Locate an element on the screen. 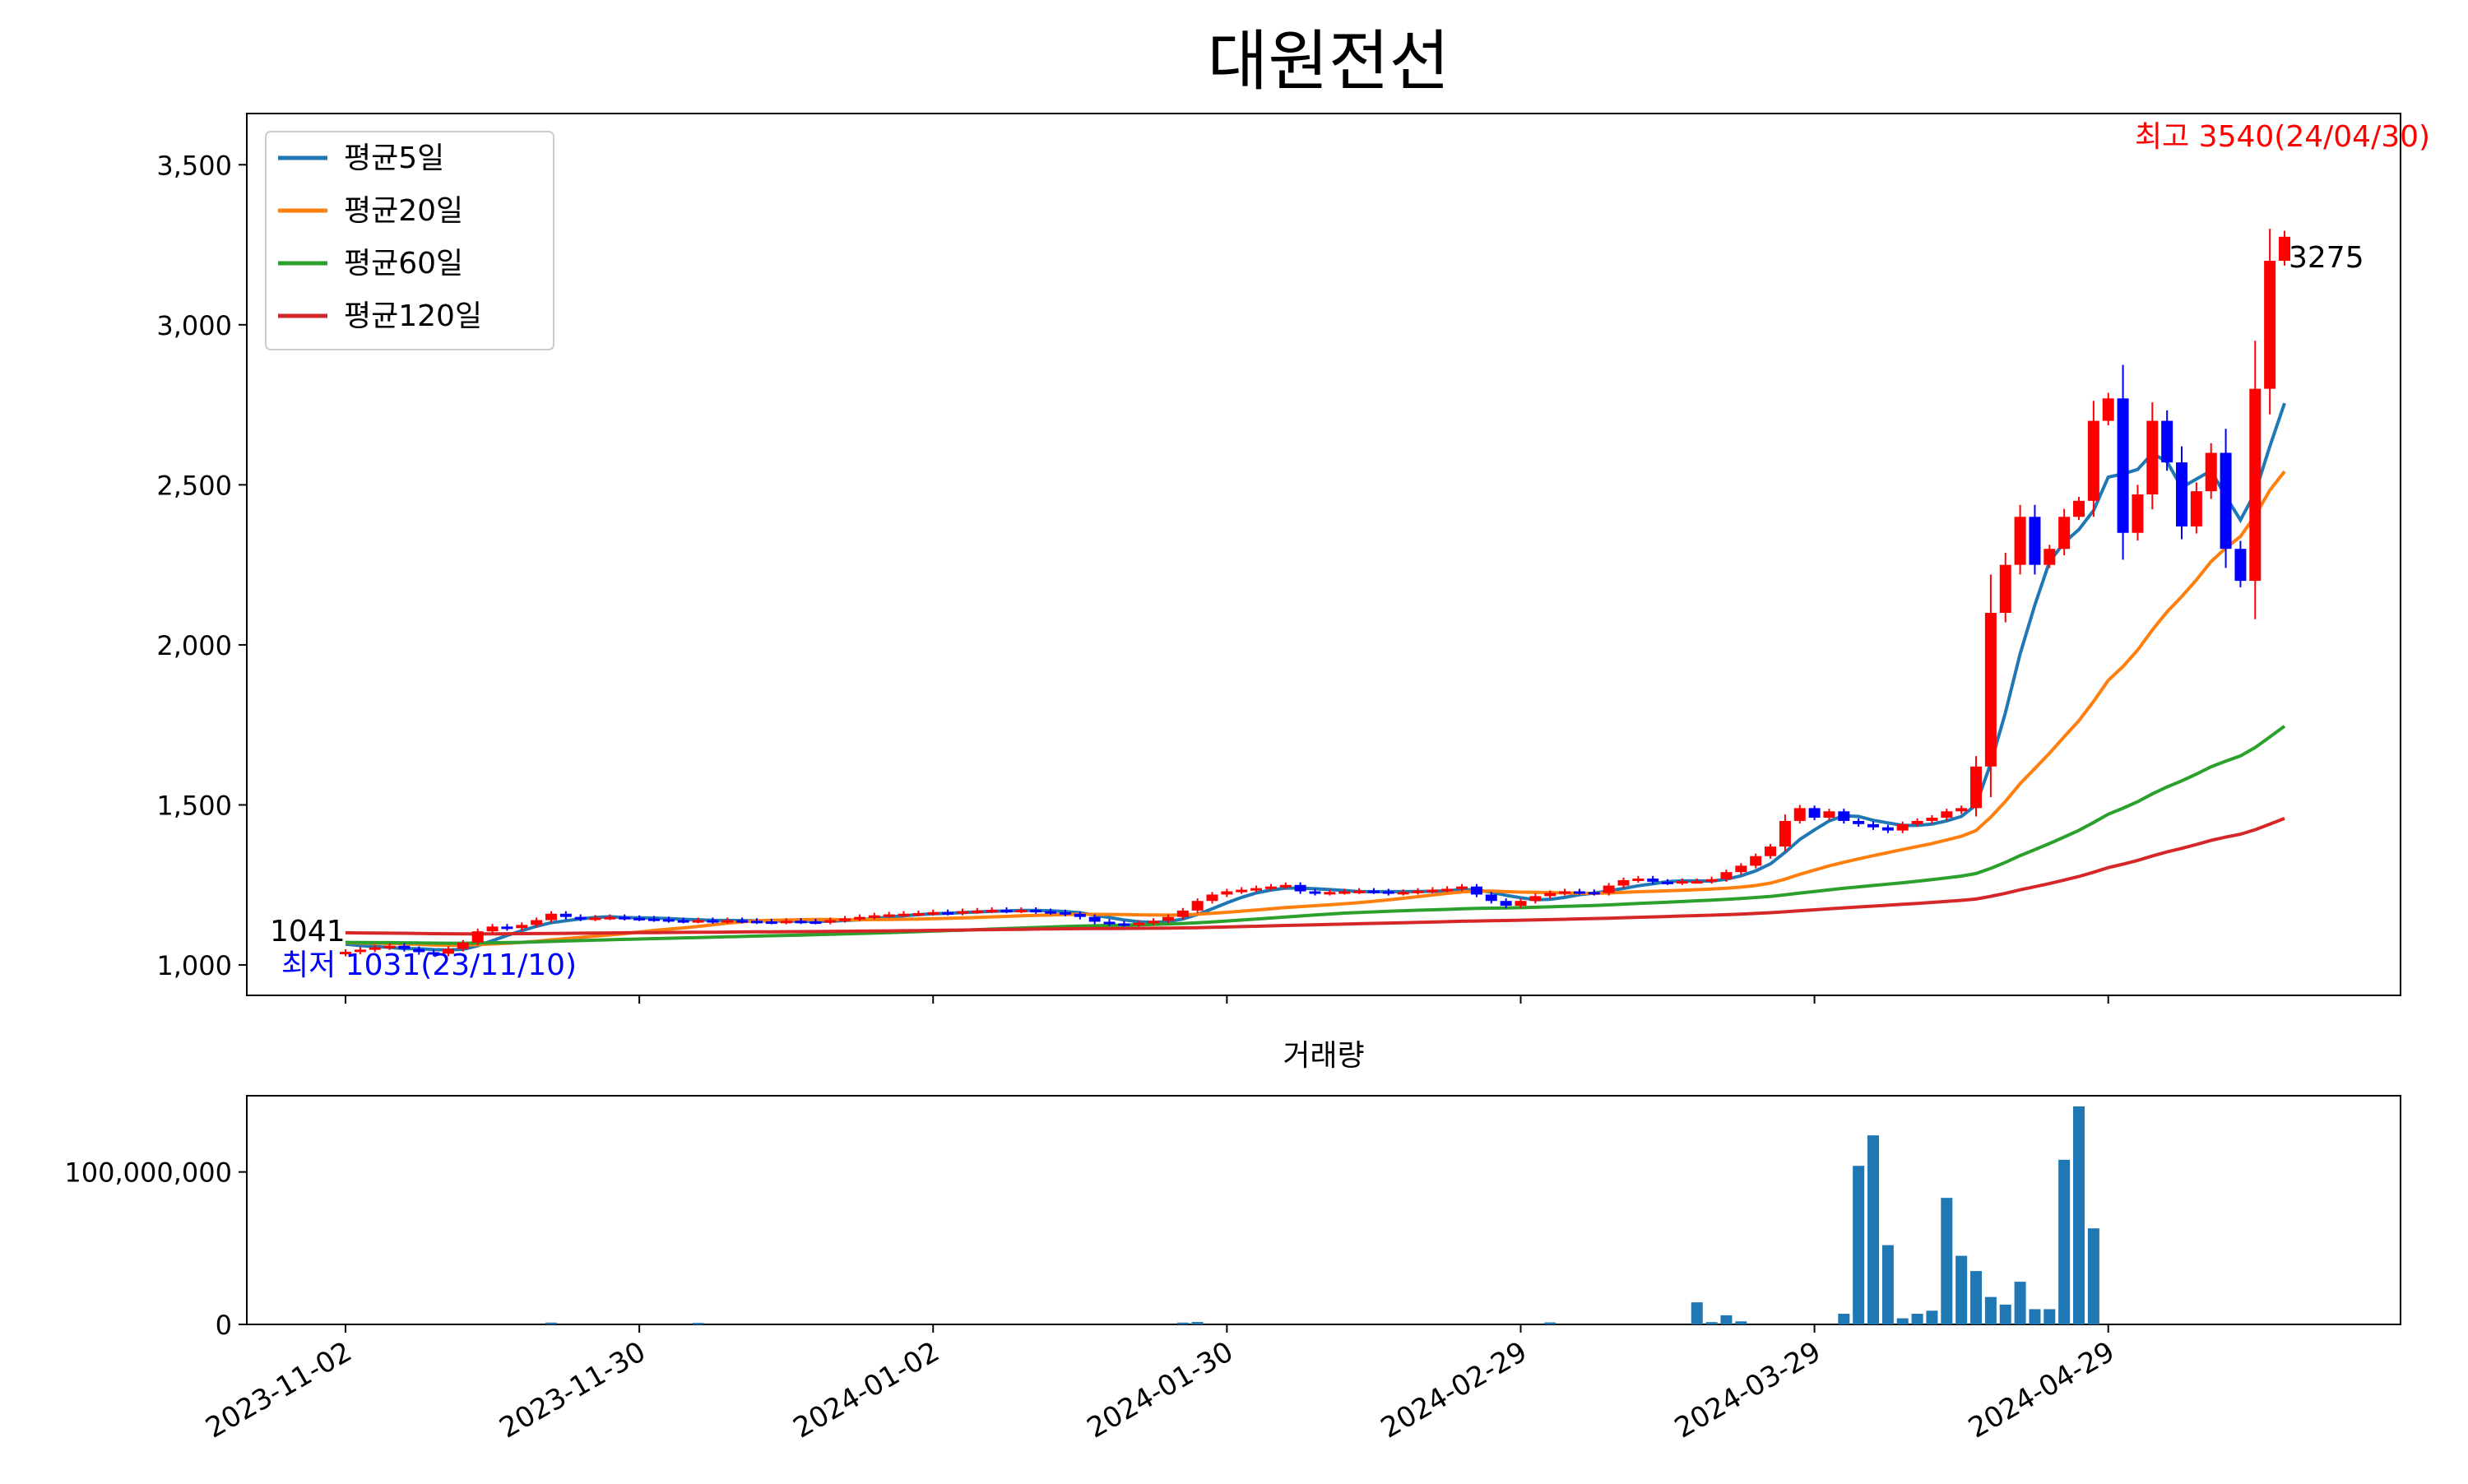 The width and height of the screenshot is (2468, 1484). volume-y-axis: 0 100,000,000 is located at coordinates (155, 1249).